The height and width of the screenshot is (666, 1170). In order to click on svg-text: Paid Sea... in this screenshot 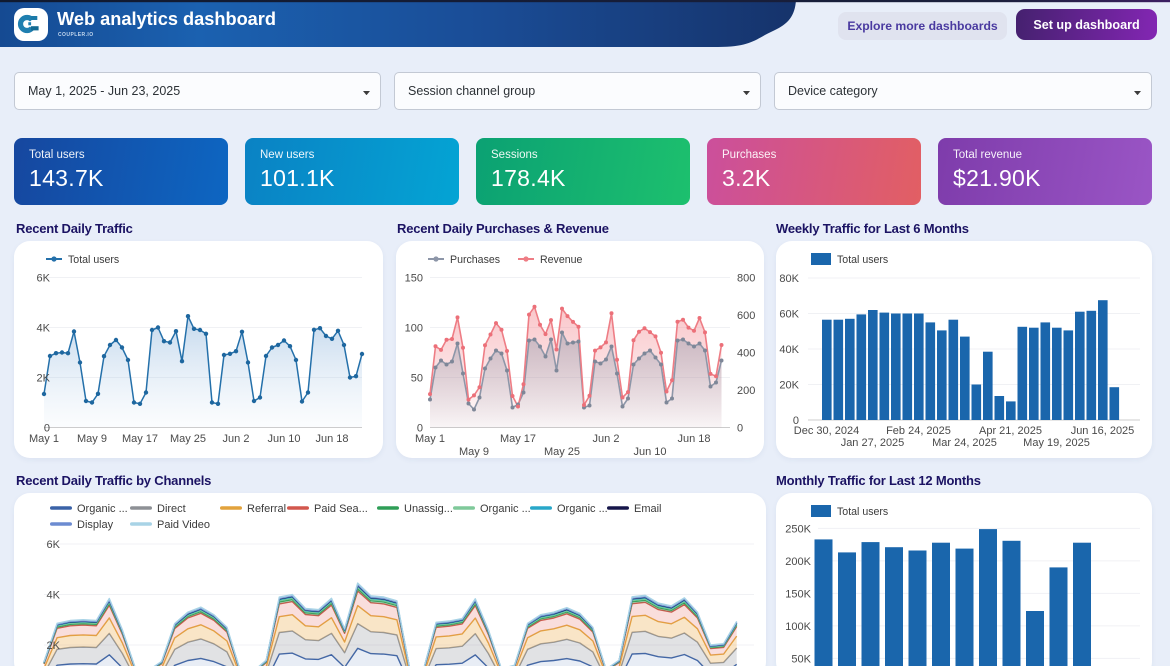, I will do `click(341, 509)`.